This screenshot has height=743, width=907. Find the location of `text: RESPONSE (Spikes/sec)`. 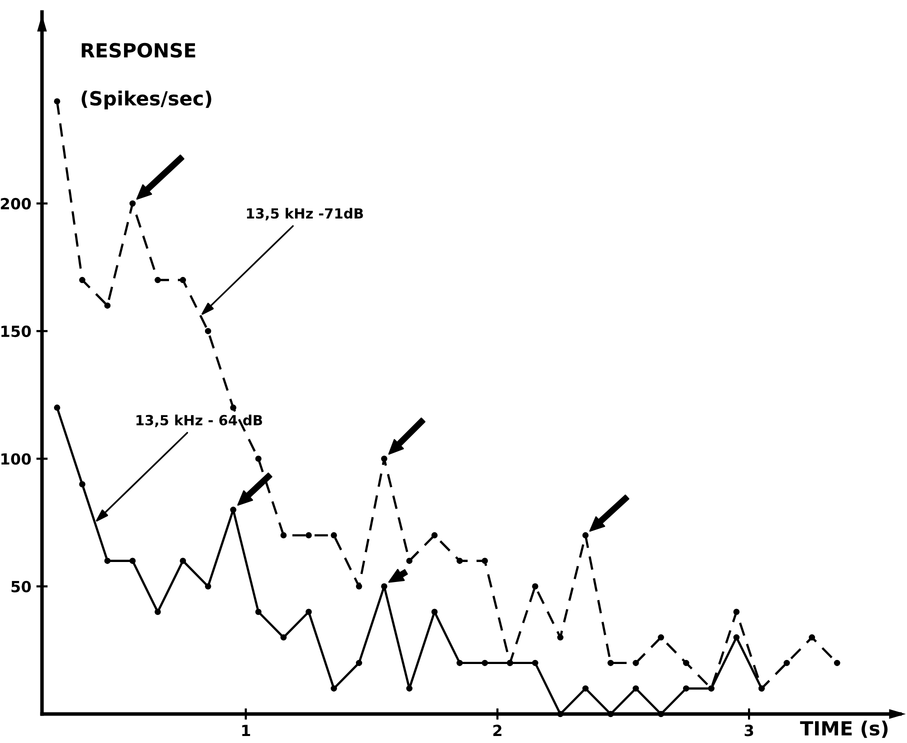

text: RESPONSE (Spikes/sec) is located at coordinates (147, 76).